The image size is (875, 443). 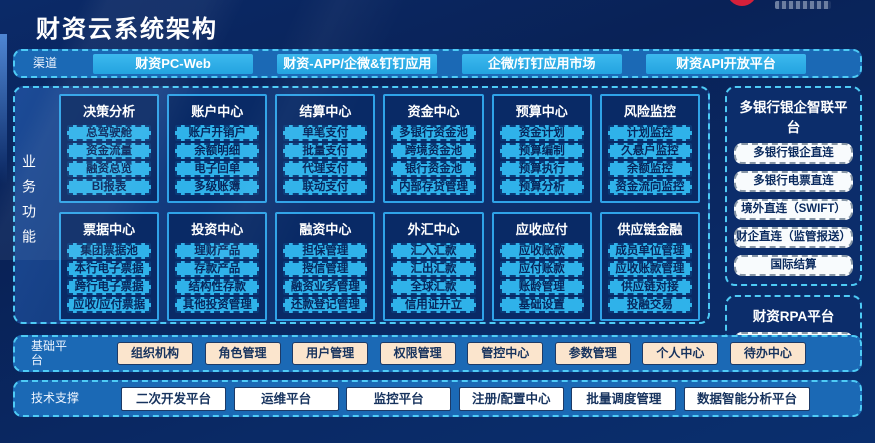 I want to click on platform-item-button: 用户管理, so click(x=330, y=353).